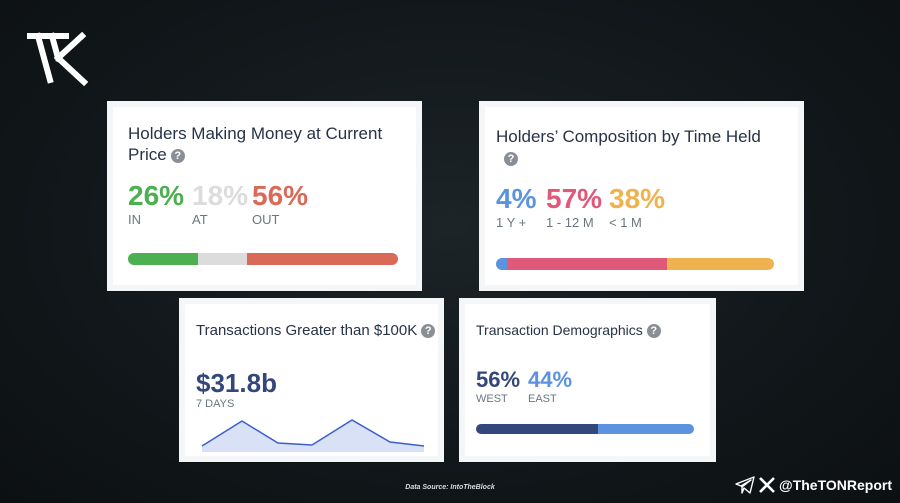 This screenshot has height=503, width=900. I want to click on sparkline-chart, so click(313, 435).